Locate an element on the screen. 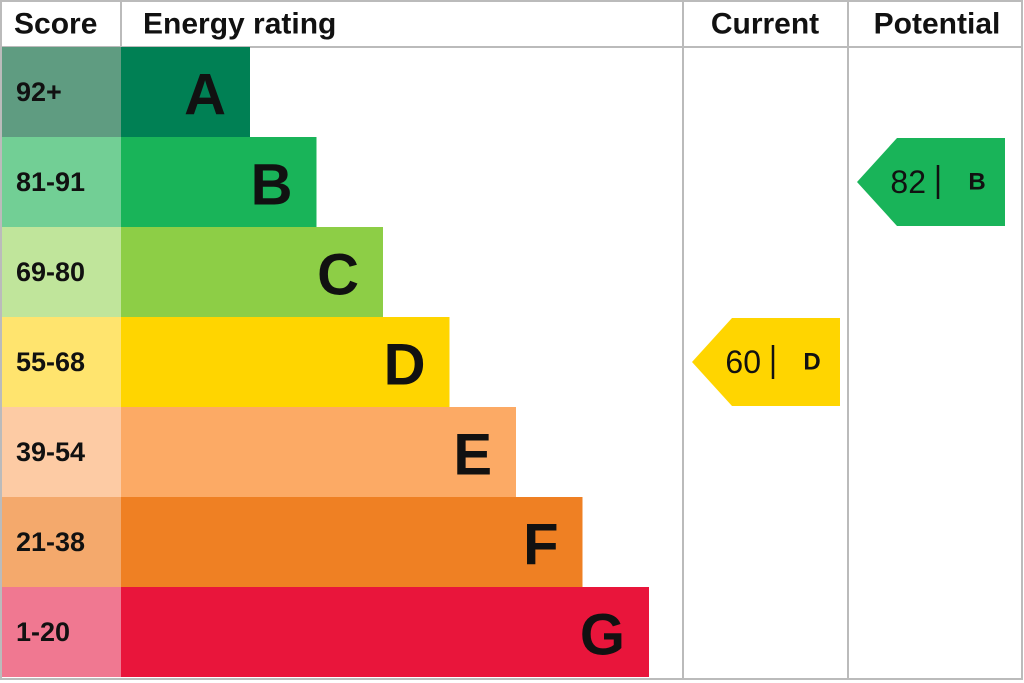 The height and width of the screenshot is (683, 1024). current-arrow is located at coordinates (766, 362).